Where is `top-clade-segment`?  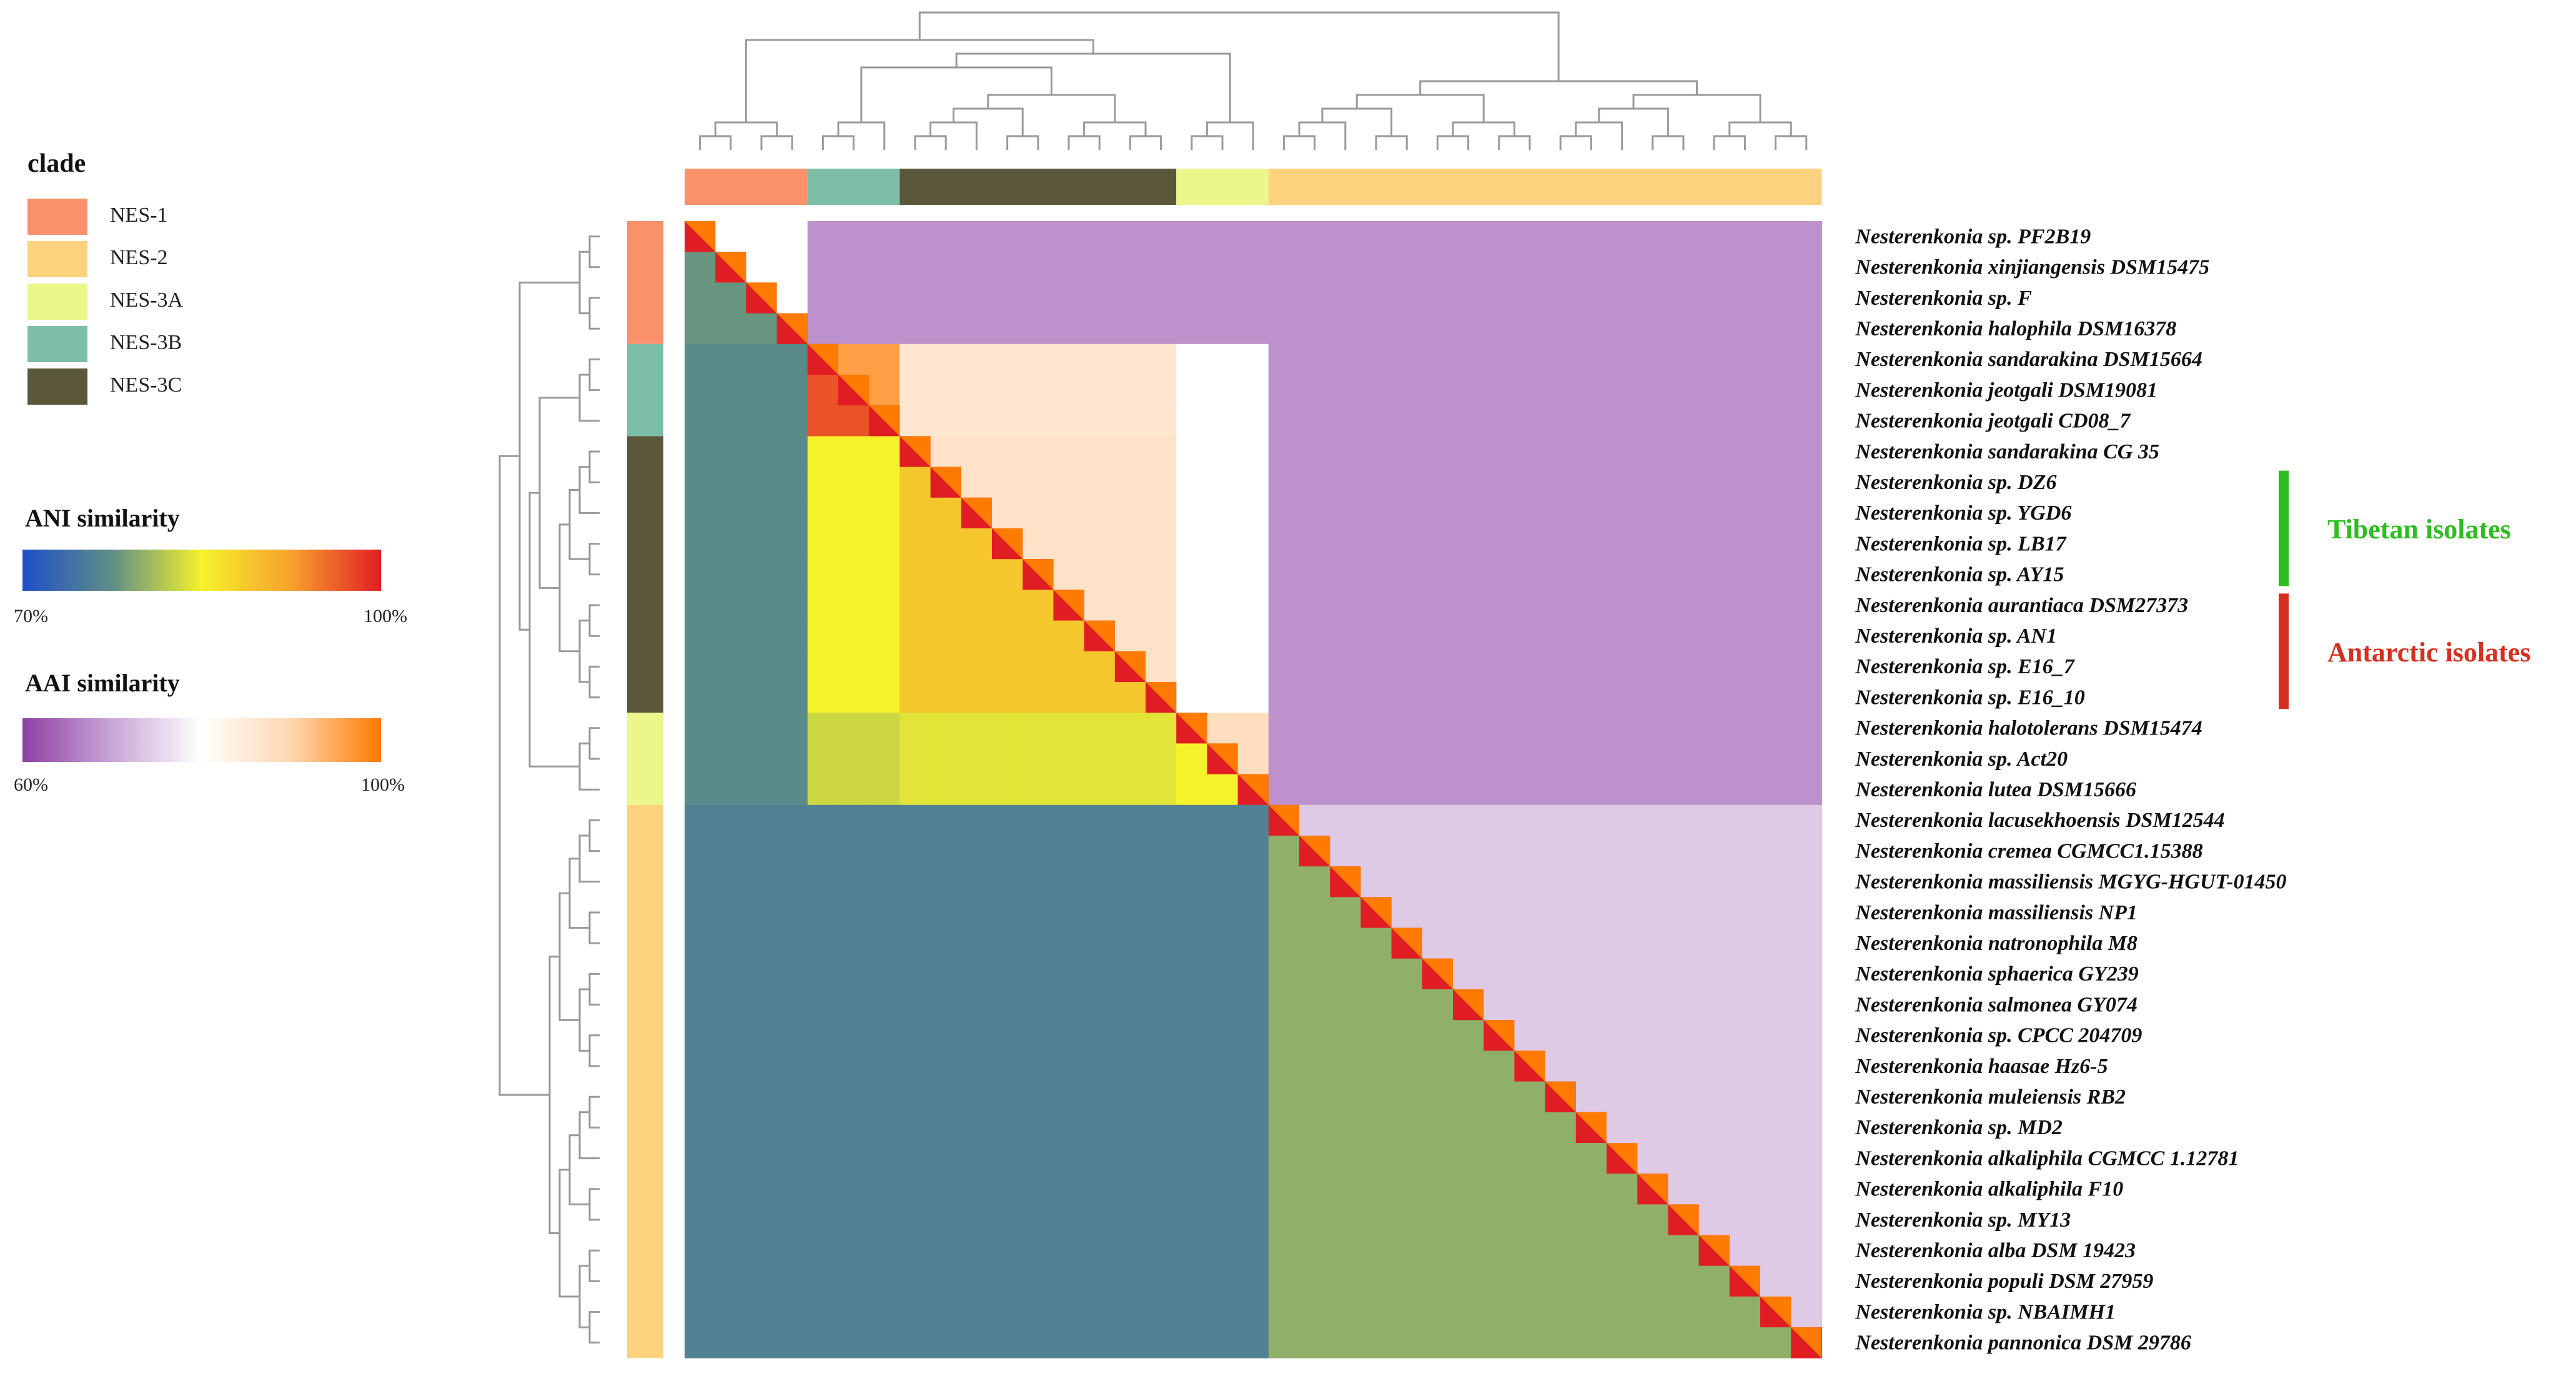
top-clade-segment is located at coordinates (853, 187).